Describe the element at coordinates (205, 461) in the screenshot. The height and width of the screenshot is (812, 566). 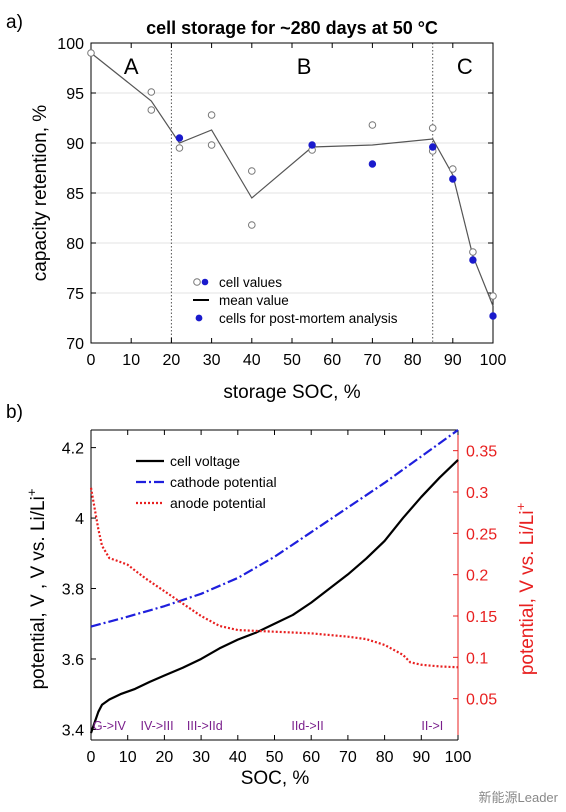
I see `chart-b-legend-entry: cell voltage` at that location.